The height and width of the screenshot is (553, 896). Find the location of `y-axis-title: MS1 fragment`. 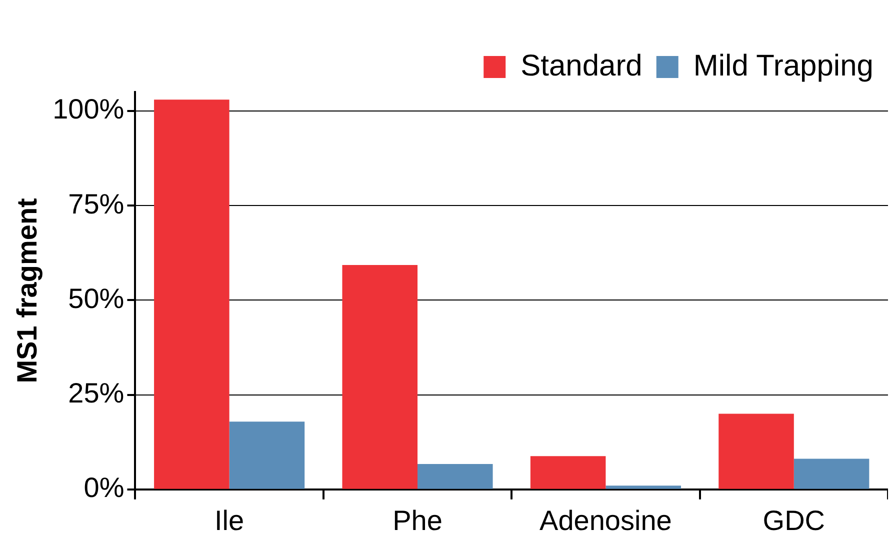

y-axis-title: MS1 fragment is located at coordinates (27, 291).